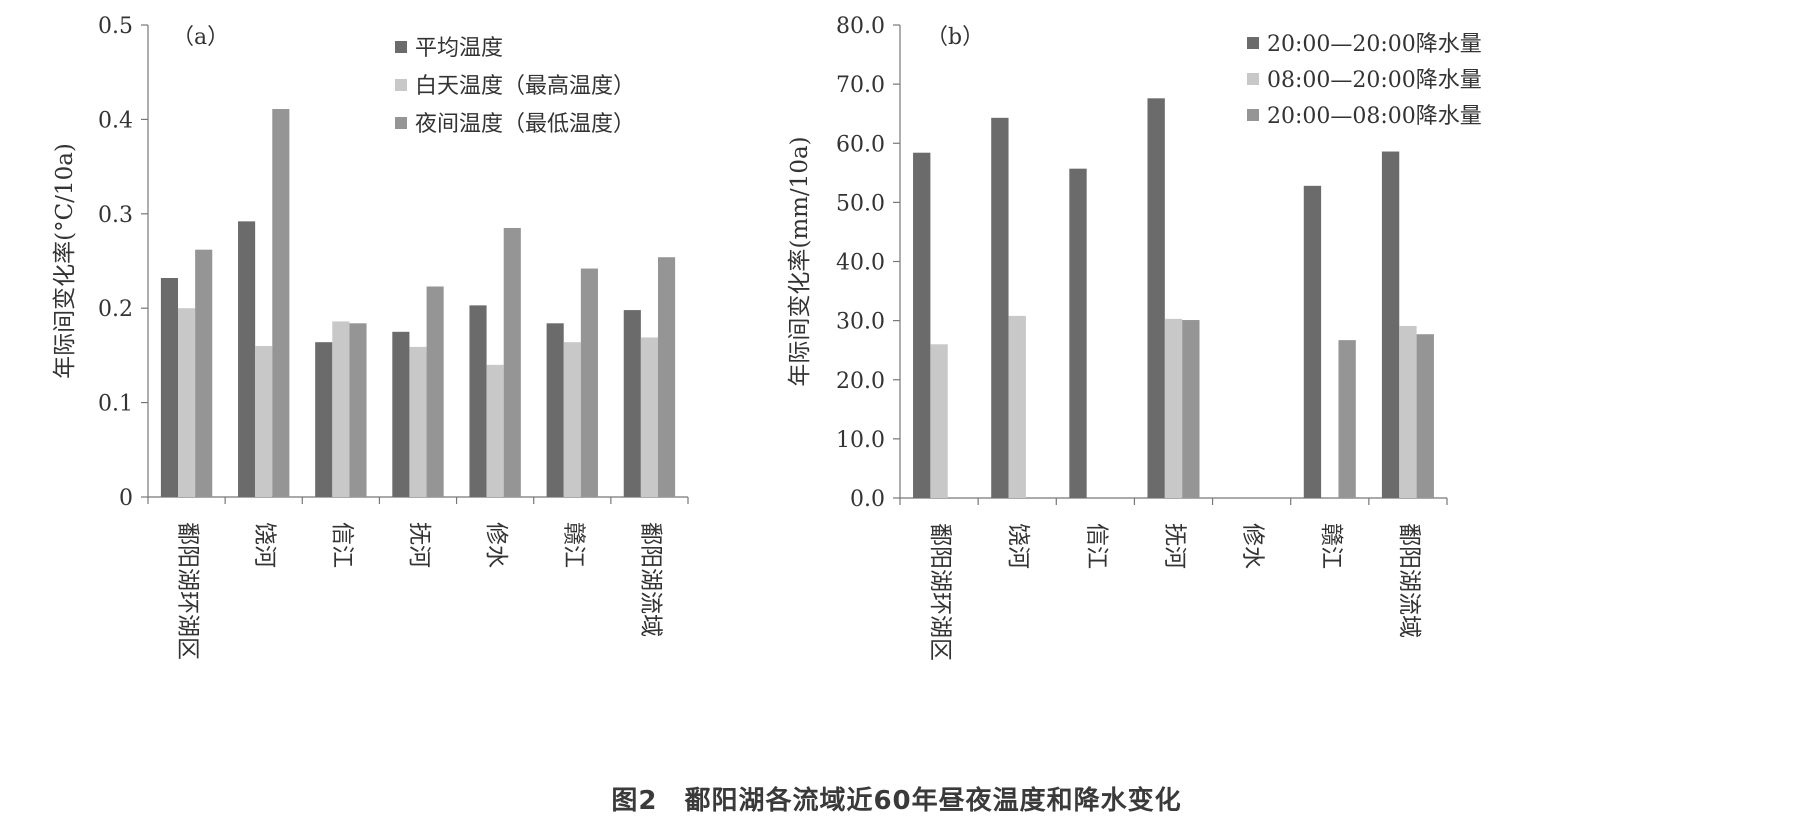 The height and width of the screenshot is (827, 1793). Describe the element at coordinates (115, 26) in the screenshot. I see `y-tick-label: 0.5` at that location.